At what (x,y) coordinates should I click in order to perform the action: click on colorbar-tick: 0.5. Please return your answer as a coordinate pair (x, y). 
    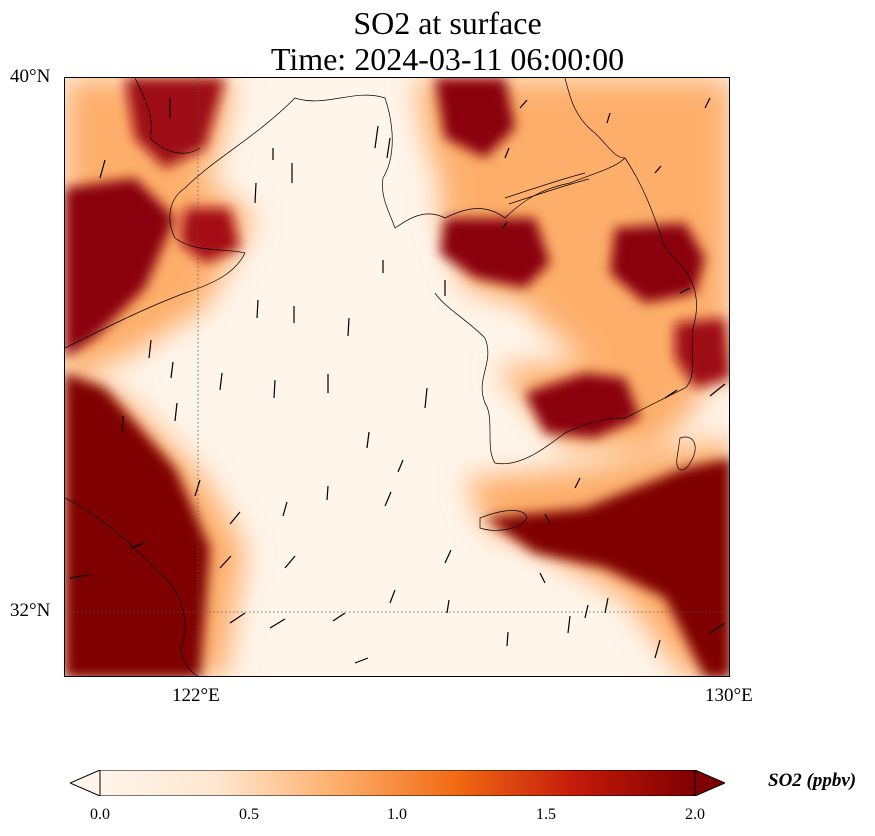
    Looking at the image, I should click on (249, 814).